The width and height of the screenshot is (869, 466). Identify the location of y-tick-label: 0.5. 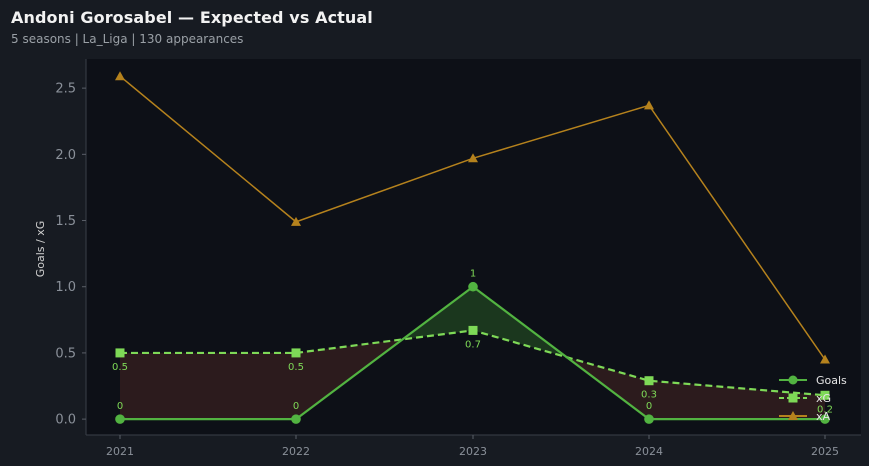
(65, 353).